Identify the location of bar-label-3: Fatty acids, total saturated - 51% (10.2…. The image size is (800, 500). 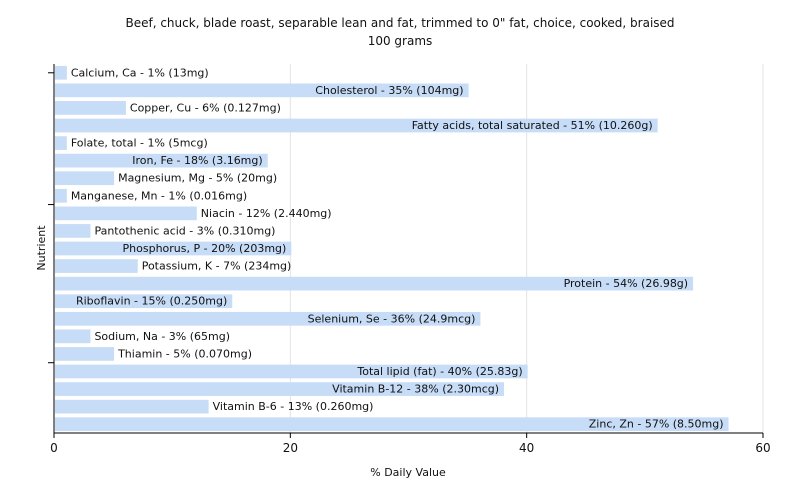
(532, 125).